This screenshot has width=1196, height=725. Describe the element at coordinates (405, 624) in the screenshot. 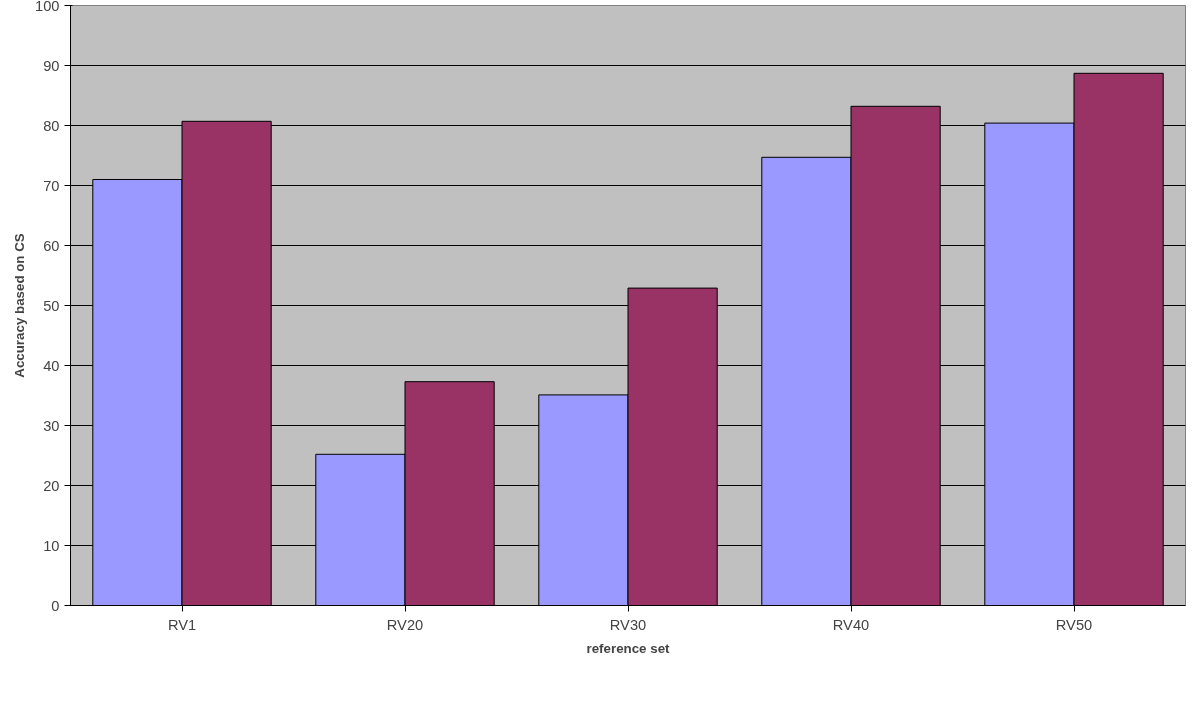

I see `x-tick-label: RV20` at that location.